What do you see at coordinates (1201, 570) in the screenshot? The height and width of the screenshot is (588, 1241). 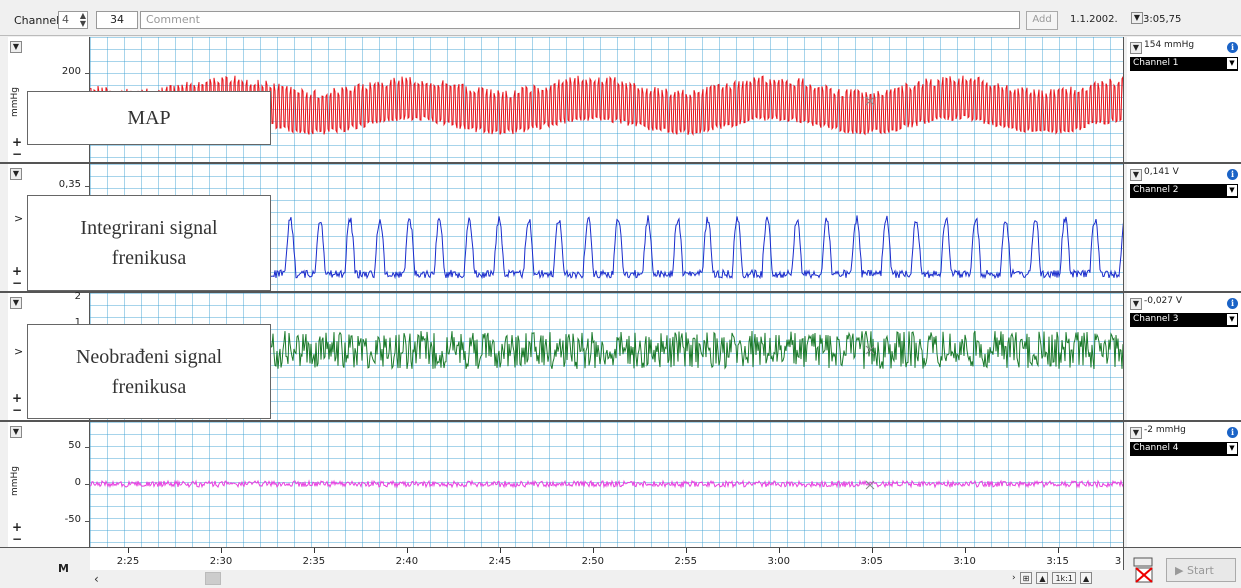 I see `start-button: ▶ Start` at bounding box center [1201, 570].